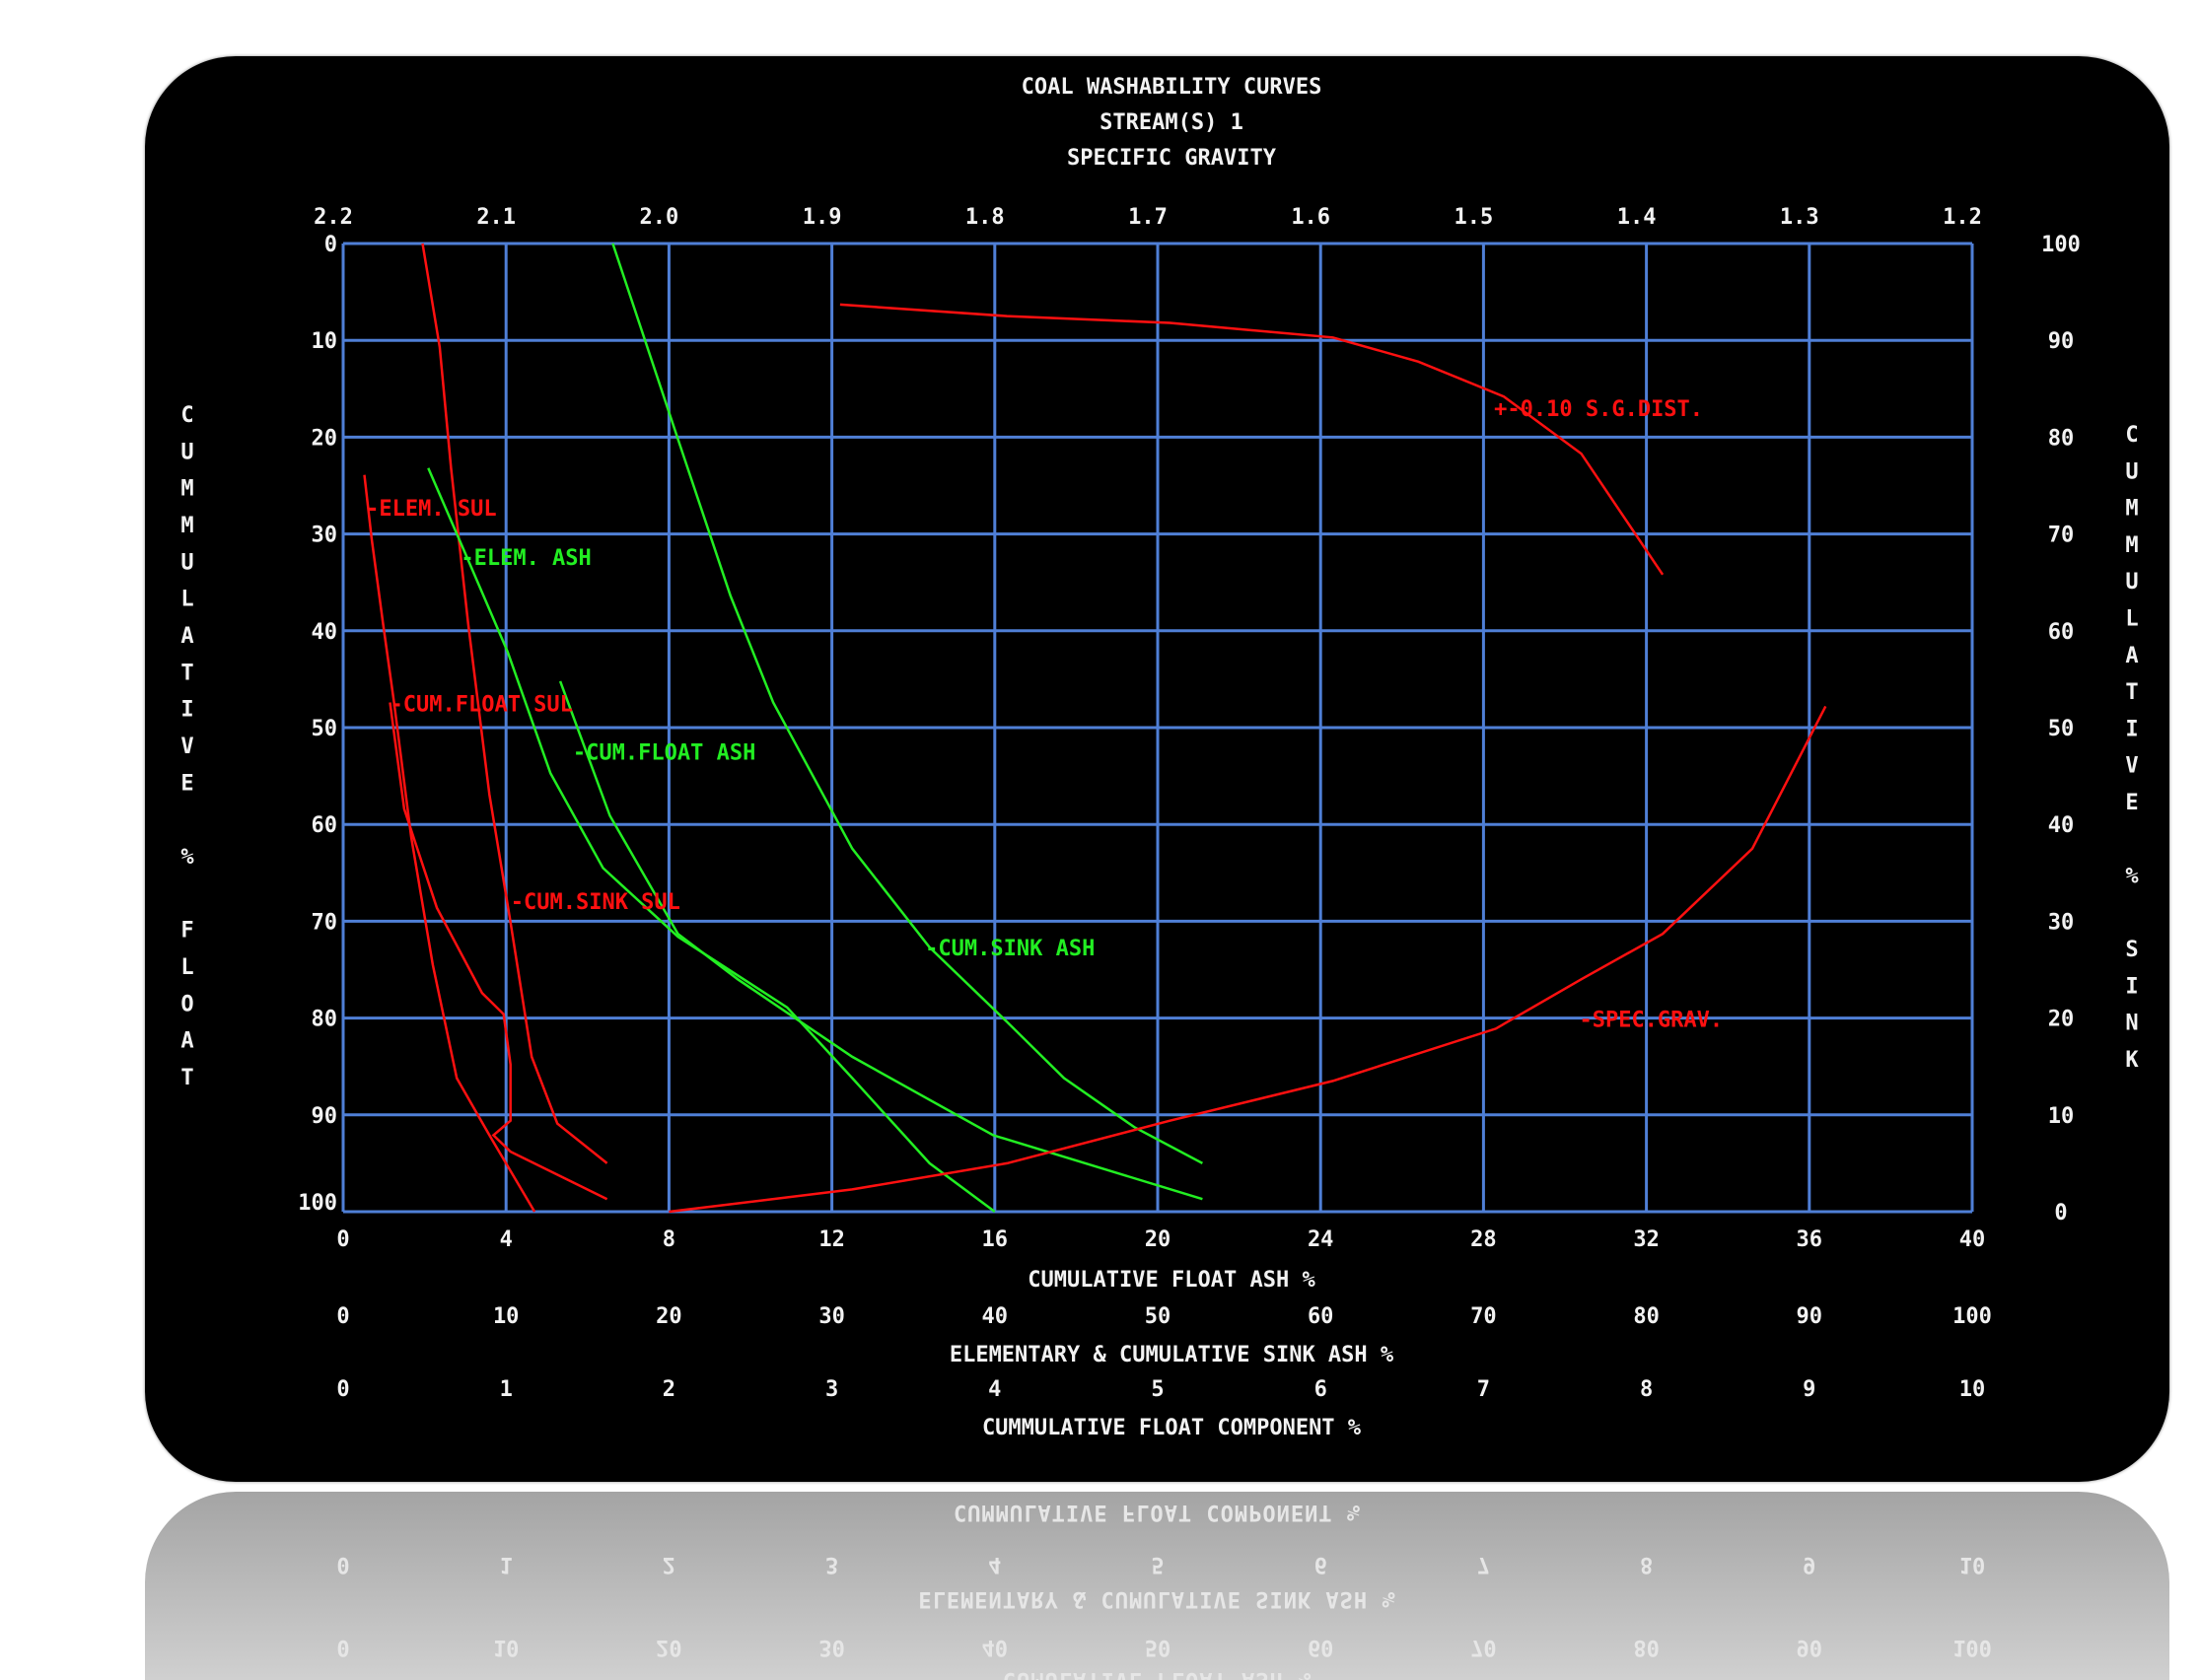 The width and height of the screenshot is (2200, 1680). Describe the element at coordinates (1651, 1021) in the screenshot. I see `series-label: -SPEC.GRAV.` at that location.